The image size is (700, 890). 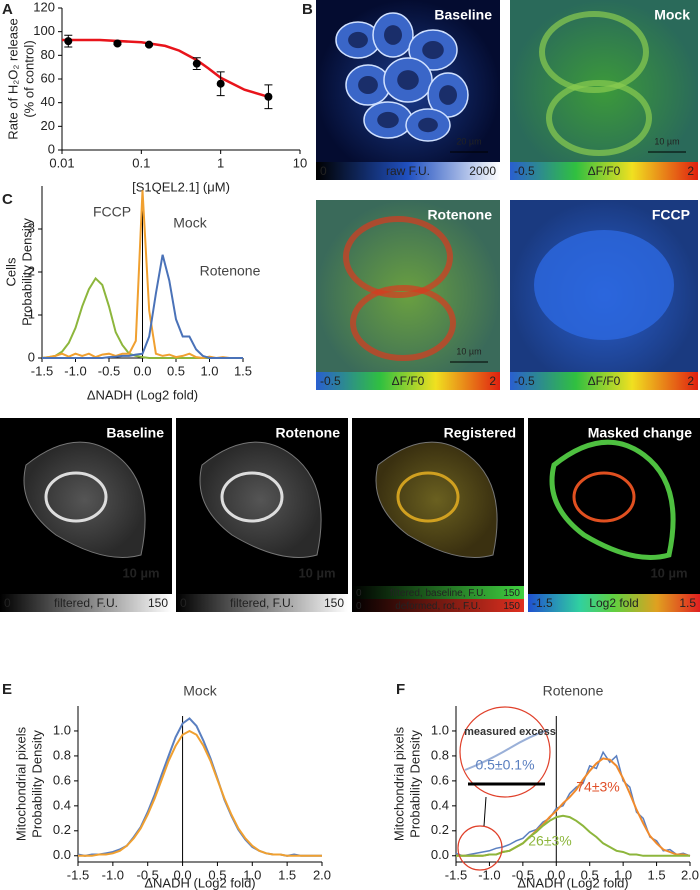 I want to click on panel-letter: B, so click(x=307, y=9).